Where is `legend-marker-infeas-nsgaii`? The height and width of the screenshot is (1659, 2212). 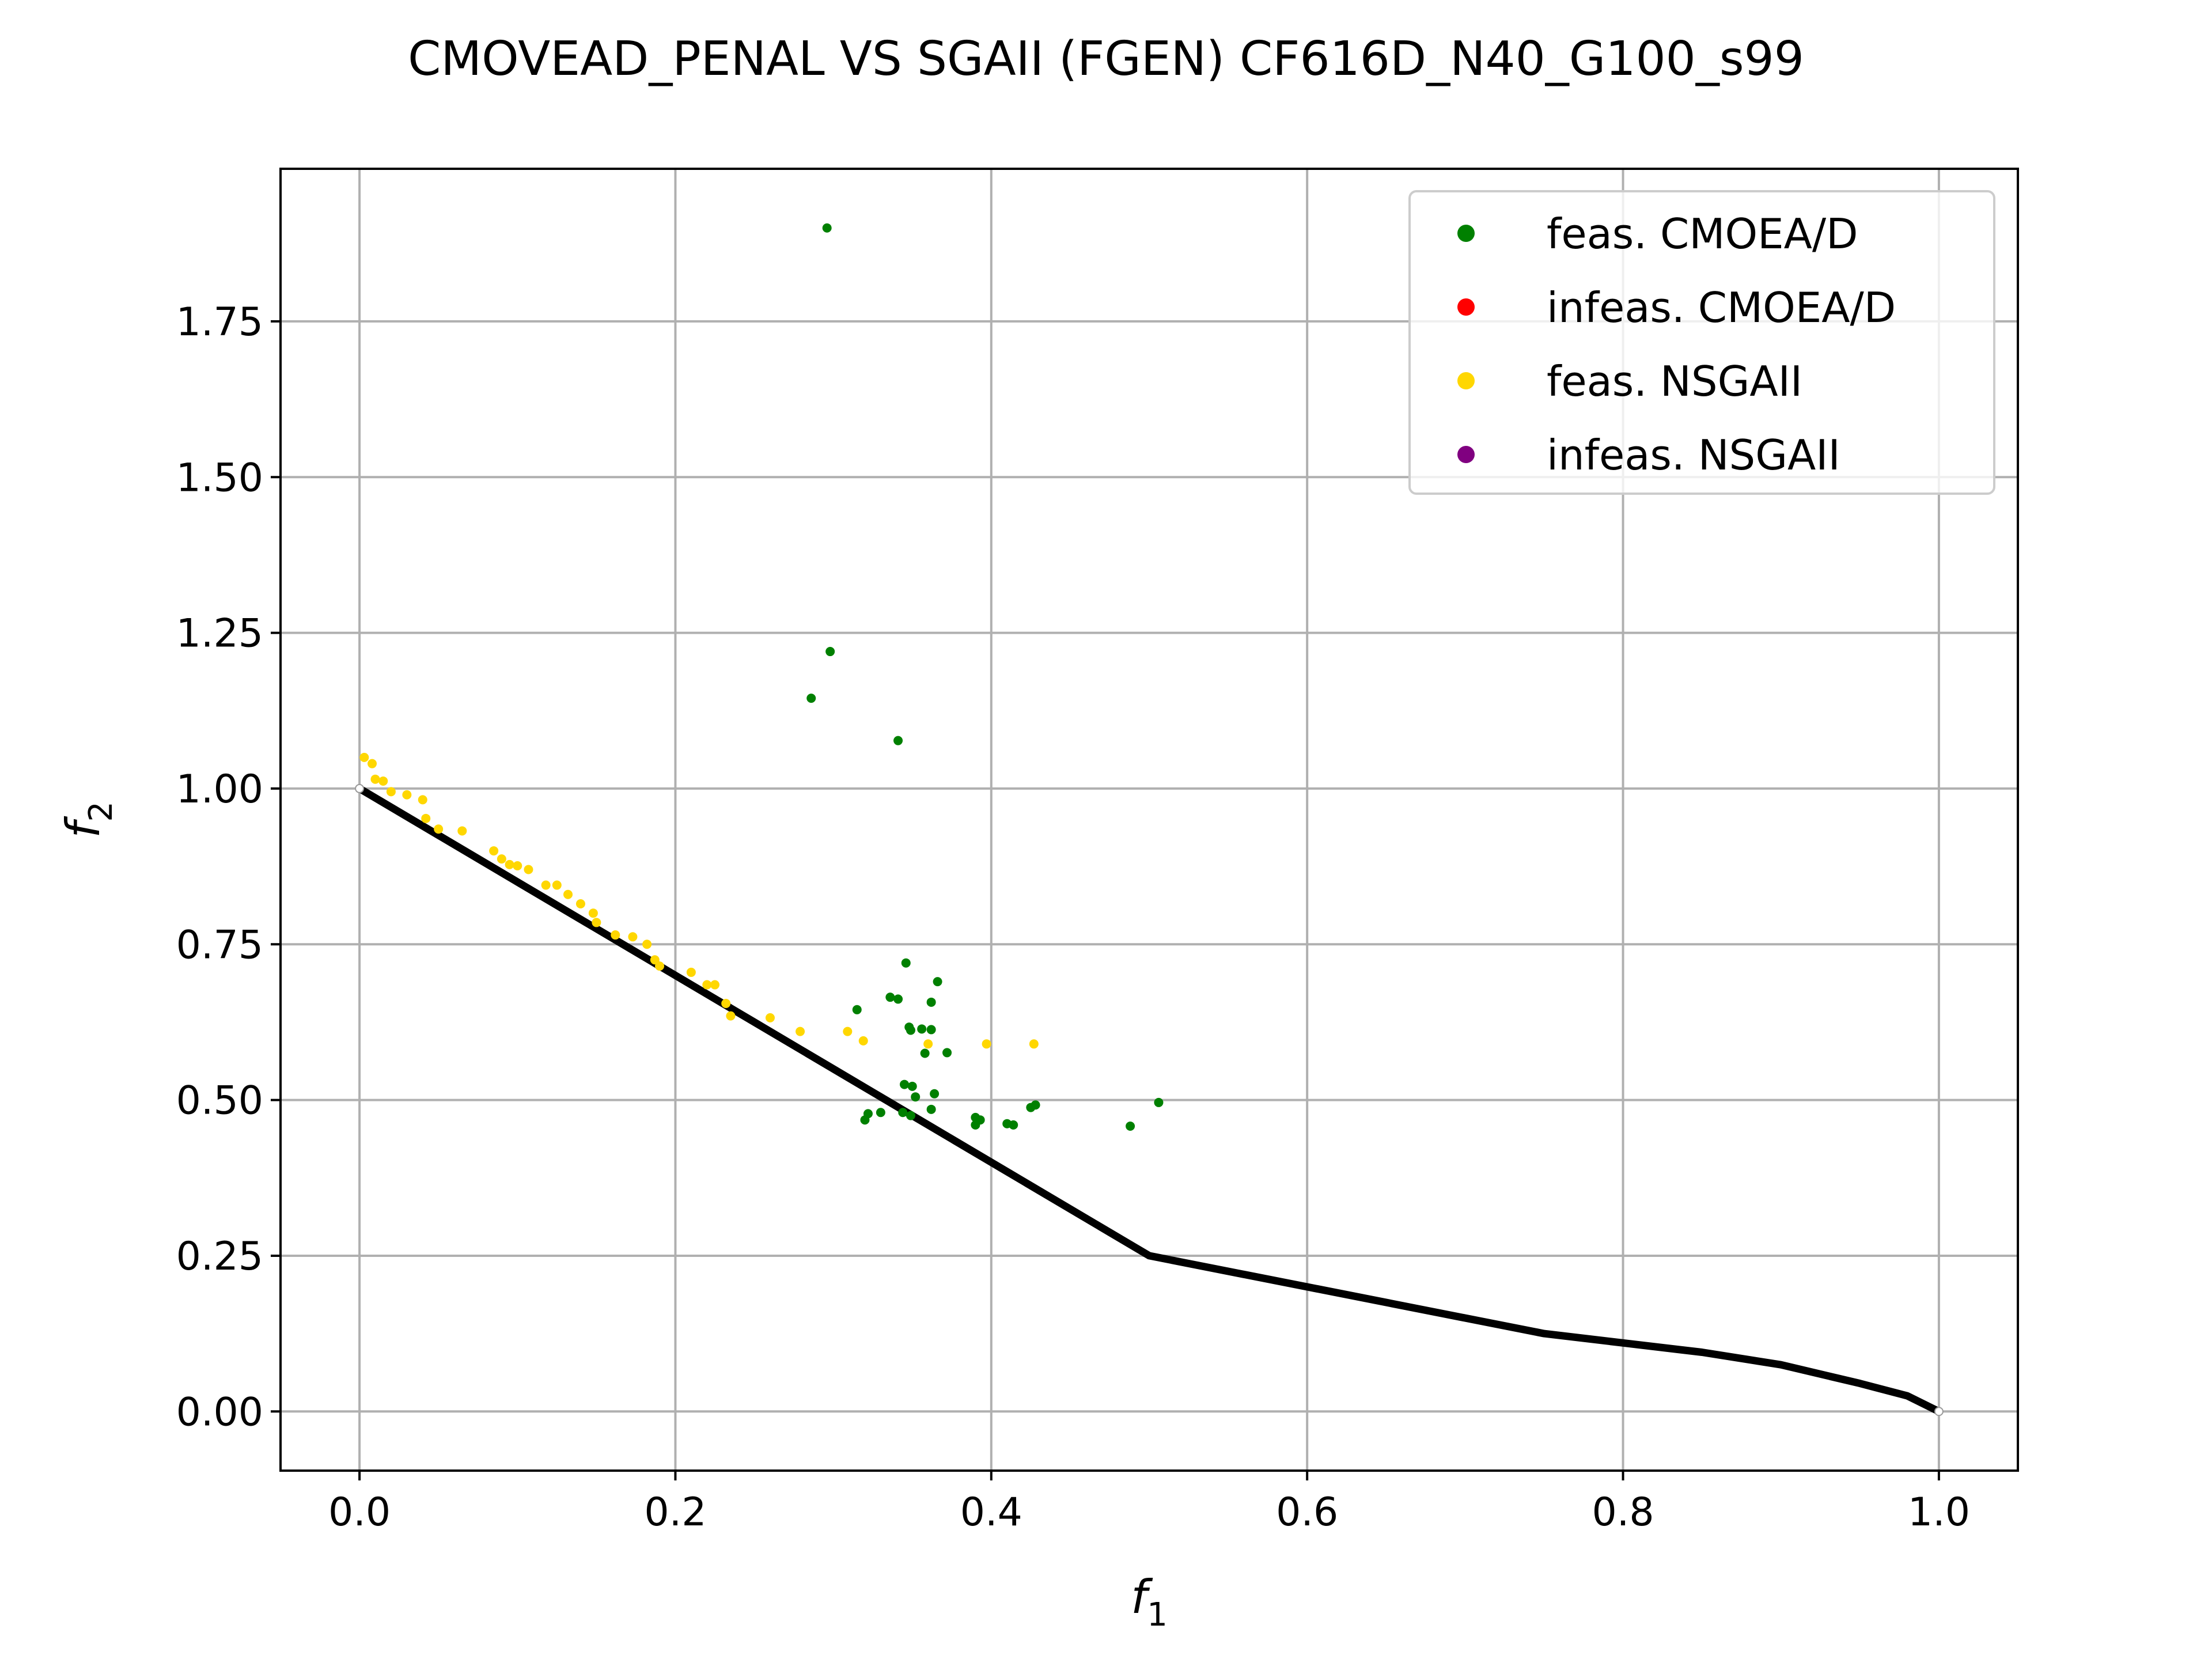 legend-marker-infeas-nsgaii is located at coordinates (1466, 454).